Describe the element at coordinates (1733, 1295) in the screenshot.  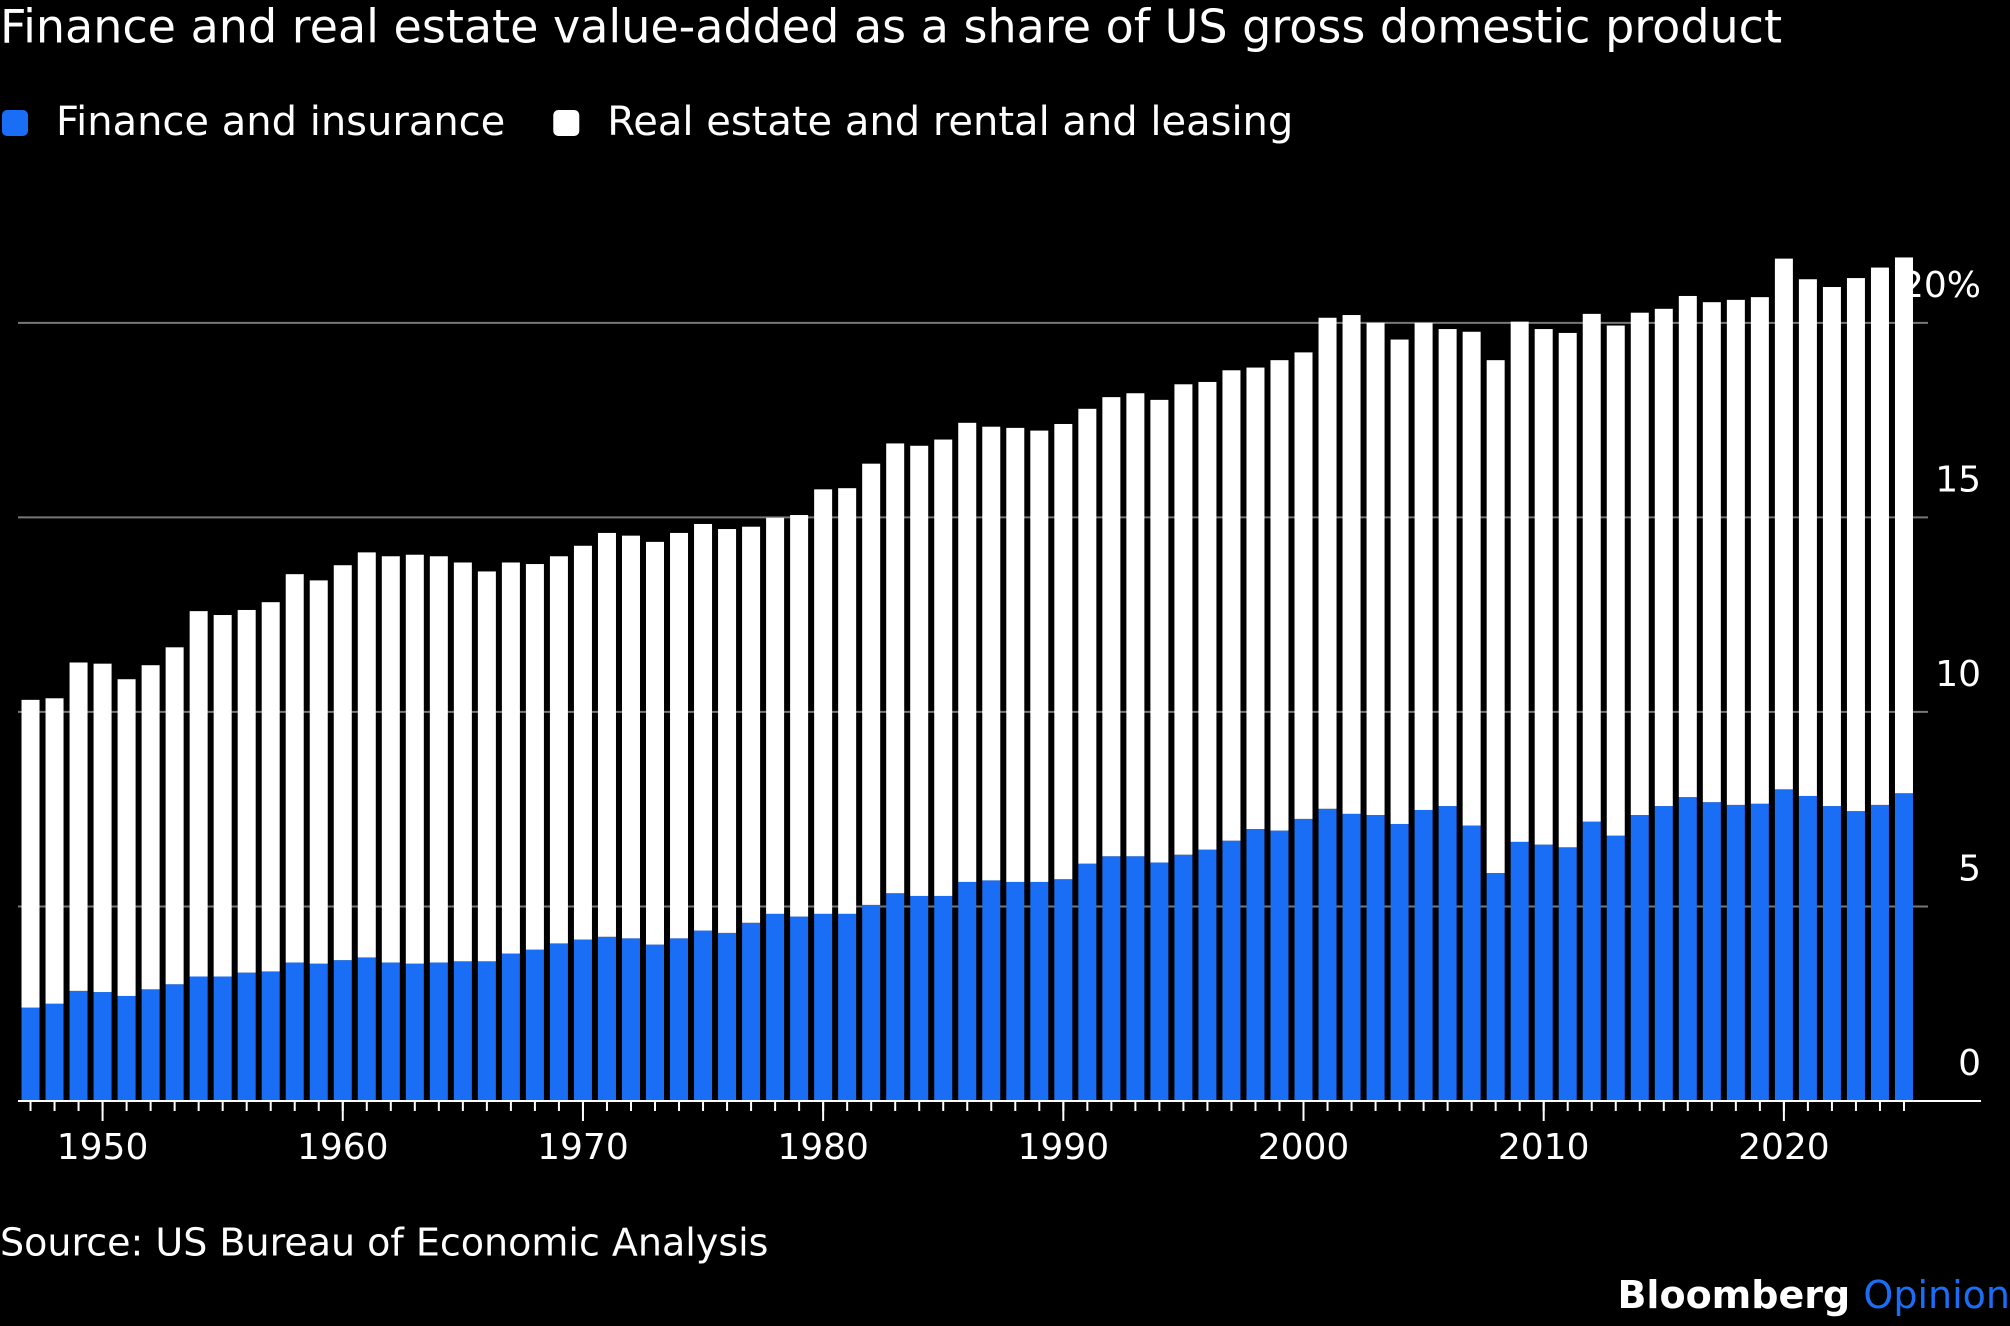
I see `brand-name: Bloomberg` at that location.